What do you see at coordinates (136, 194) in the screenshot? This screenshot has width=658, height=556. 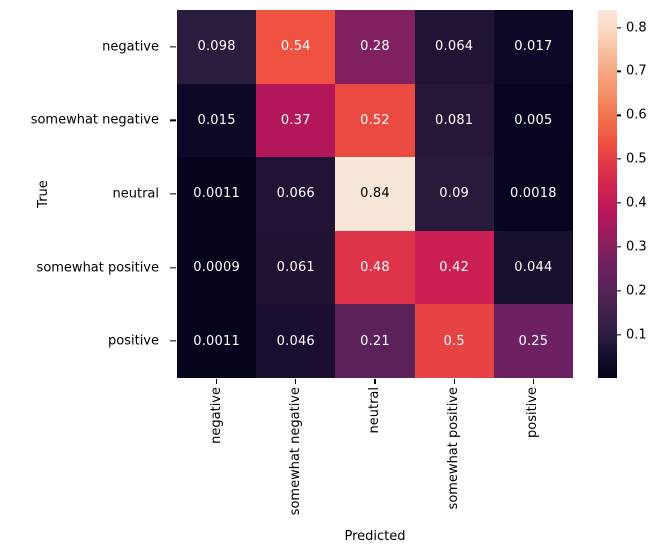 I see `y-tick-label: neutral` at bounding box center [136, 194].